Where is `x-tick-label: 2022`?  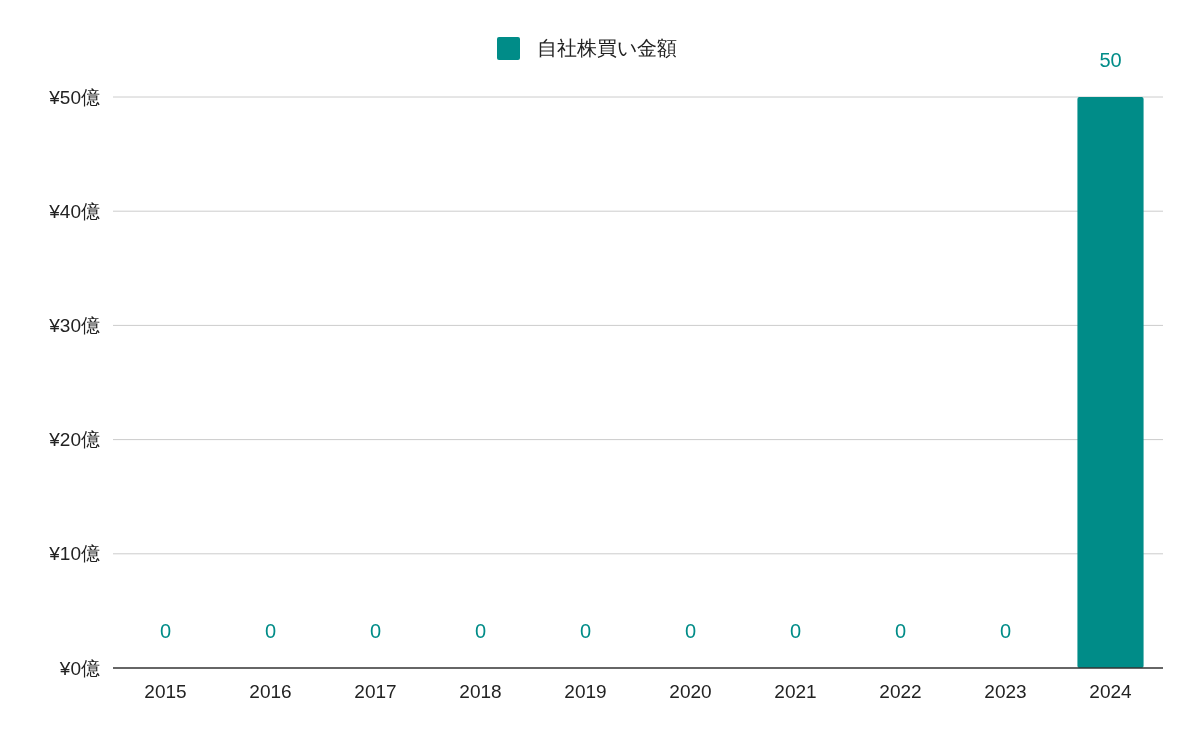 x-tick-label: 2022 is located at coordinates (900, 691).